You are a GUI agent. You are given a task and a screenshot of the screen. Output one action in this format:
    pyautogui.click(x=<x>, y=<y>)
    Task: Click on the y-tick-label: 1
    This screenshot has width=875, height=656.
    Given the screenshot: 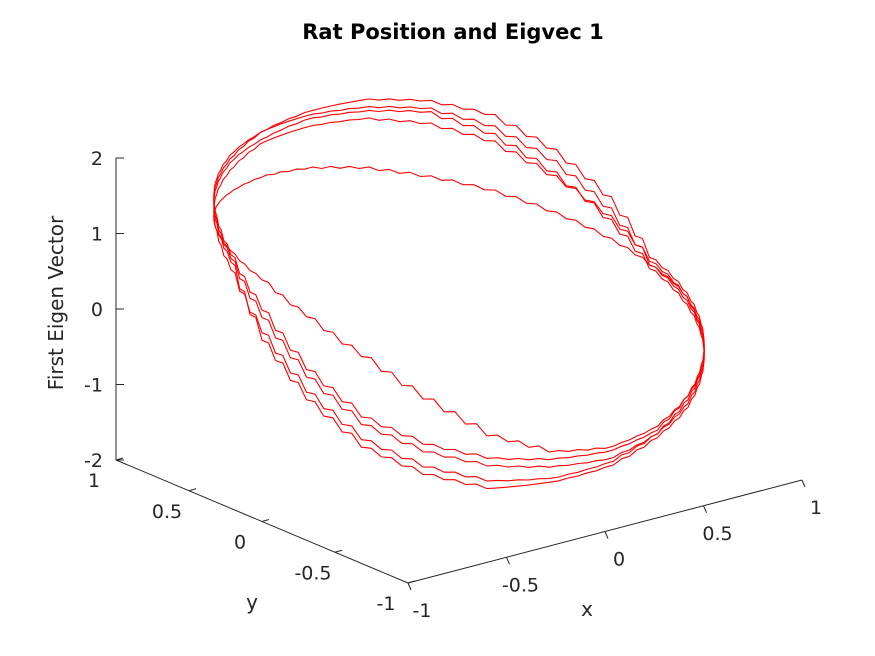 What is the action you would take?
    pyautogui.click(x=94, y=481)
    